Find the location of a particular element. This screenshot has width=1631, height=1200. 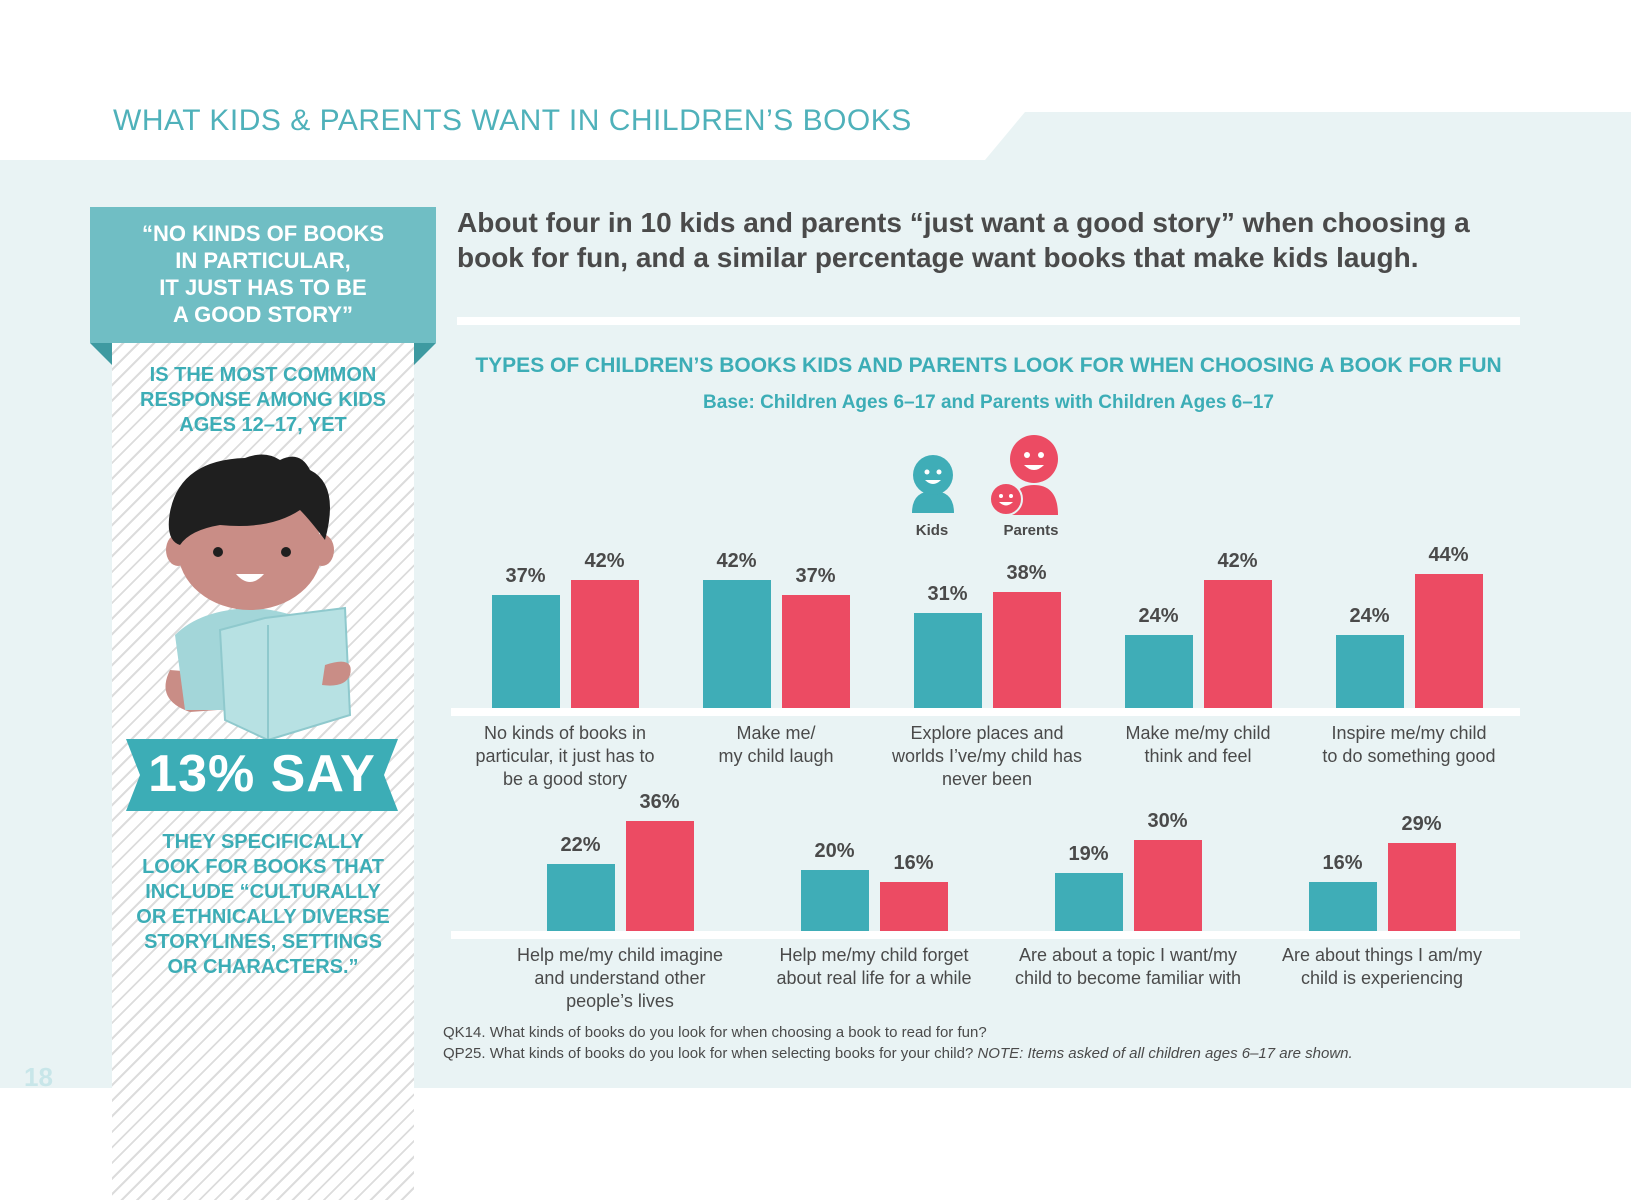

category-label: Make me/my child think and feel is located at coordinates (1198, 745).